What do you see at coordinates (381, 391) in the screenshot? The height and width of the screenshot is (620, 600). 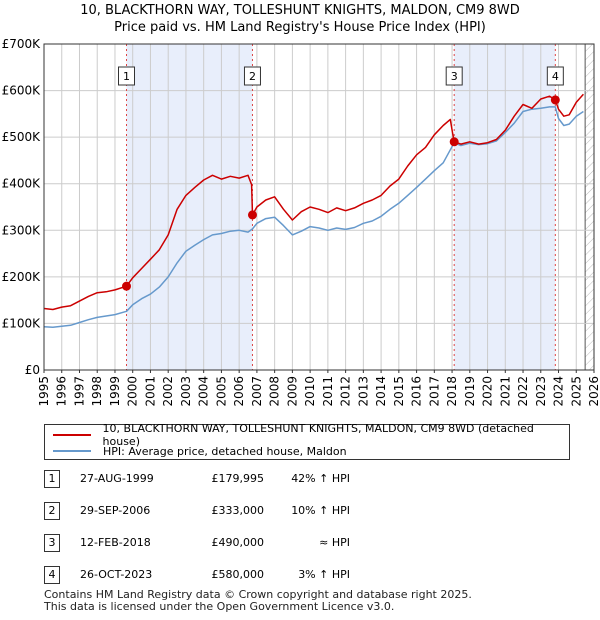 I see `x-tick-label: 2014` at bounding box center [381, 391].